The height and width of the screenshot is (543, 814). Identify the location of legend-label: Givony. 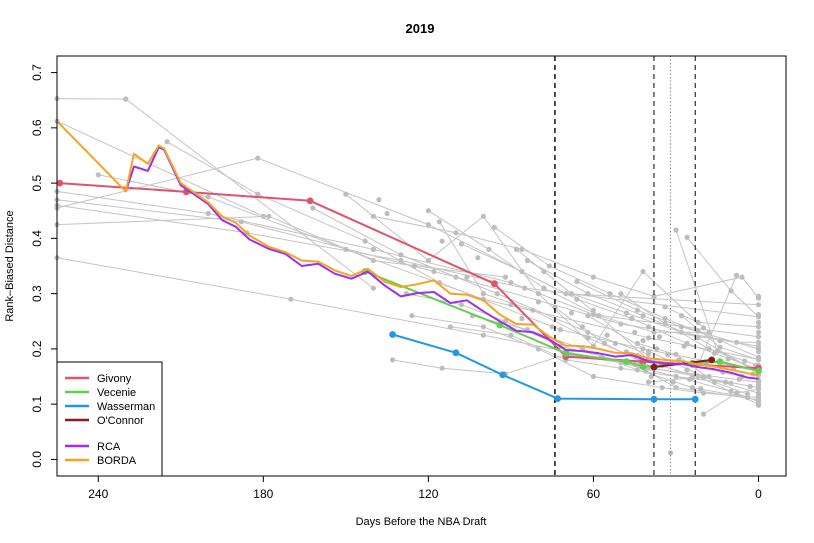
(114, 379).